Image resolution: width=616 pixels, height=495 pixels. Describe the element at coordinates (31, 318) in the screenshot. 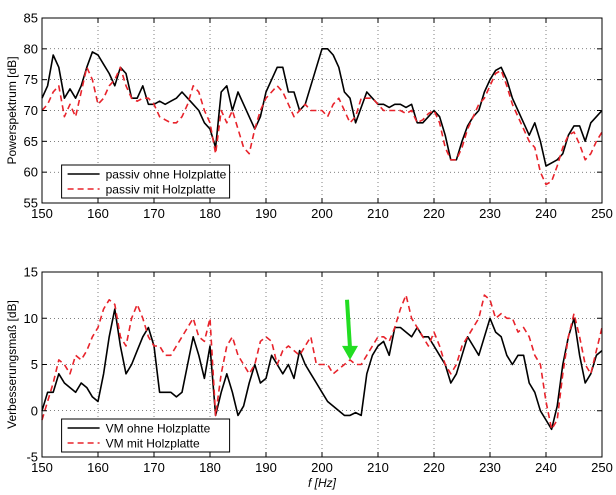

I see `y-tick-label: 10` at that location.